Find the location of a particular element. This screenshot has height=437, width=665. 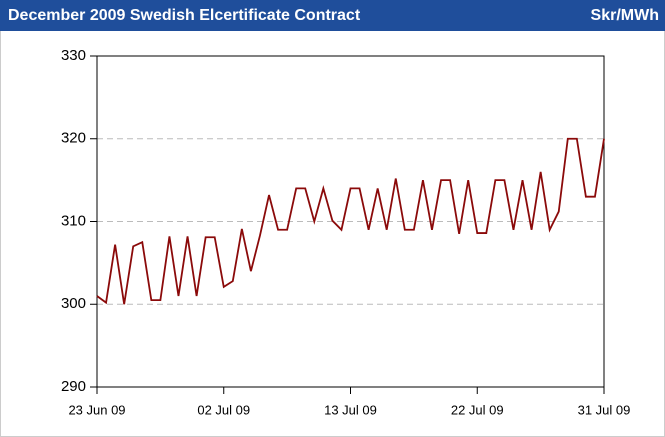

y-tick-label: 290 is located at coordinates (73, 386).